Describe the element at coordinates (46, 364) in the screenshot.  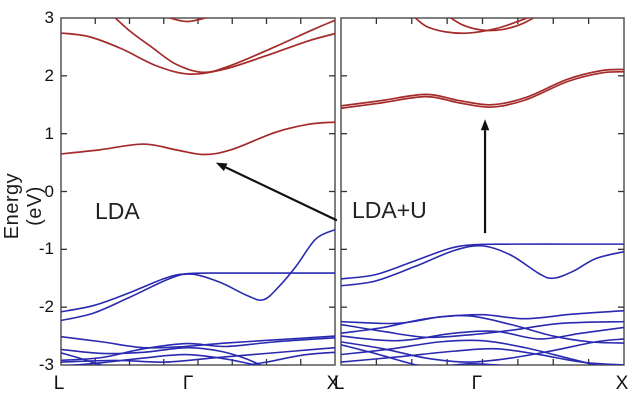
I see `y-axis-tick-label: -3` at that location.